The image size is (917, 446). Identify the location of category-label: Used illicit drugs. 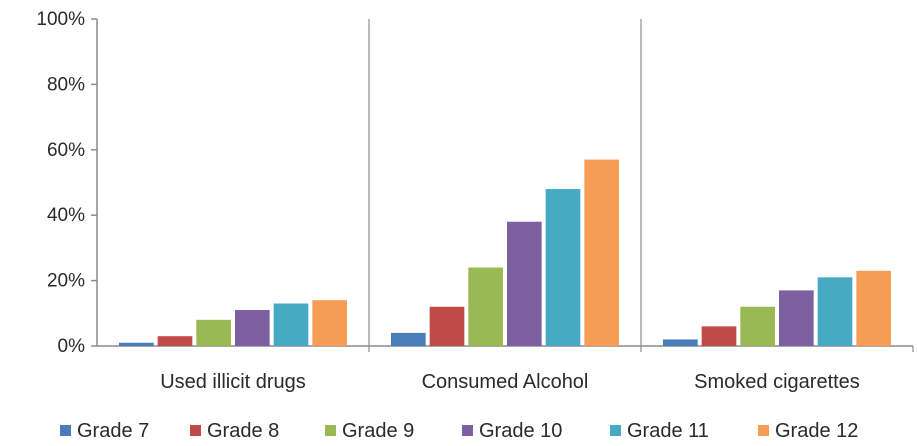
(233, 382).